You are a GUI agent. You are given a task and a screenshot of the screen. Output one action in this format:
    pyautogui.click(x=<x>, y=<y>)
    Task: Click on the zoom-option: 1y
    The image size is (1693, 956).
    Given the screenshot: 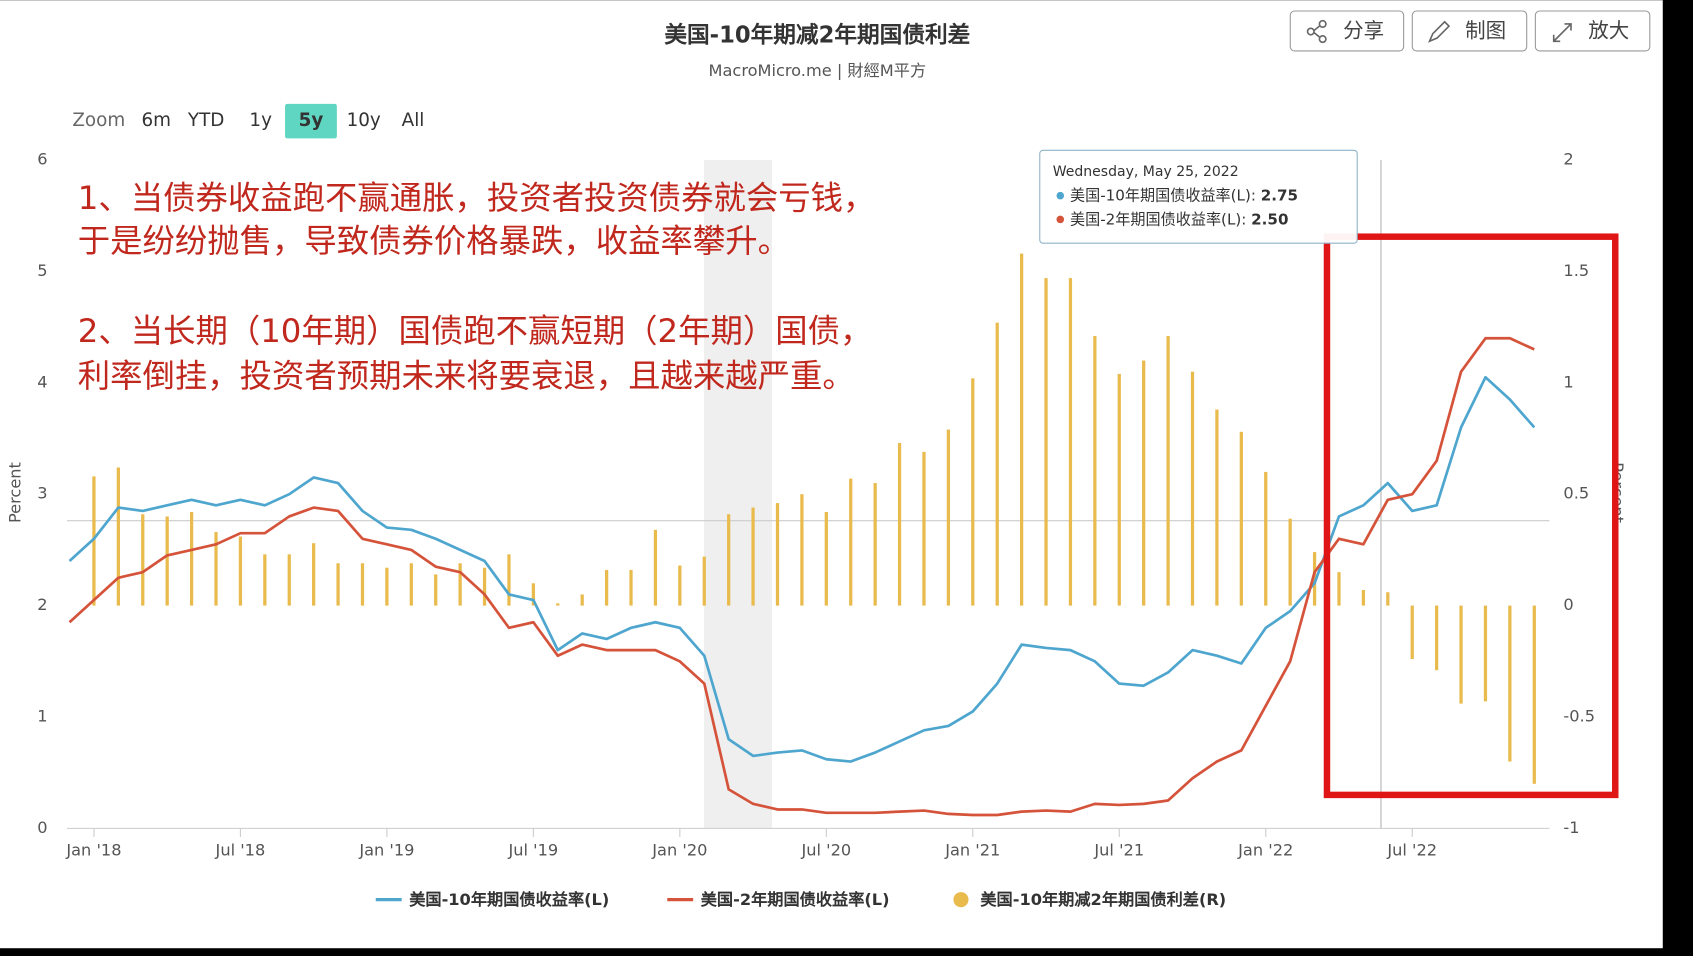 What is the action you would take?
    pyautogui.click(x=260, y=120)
    